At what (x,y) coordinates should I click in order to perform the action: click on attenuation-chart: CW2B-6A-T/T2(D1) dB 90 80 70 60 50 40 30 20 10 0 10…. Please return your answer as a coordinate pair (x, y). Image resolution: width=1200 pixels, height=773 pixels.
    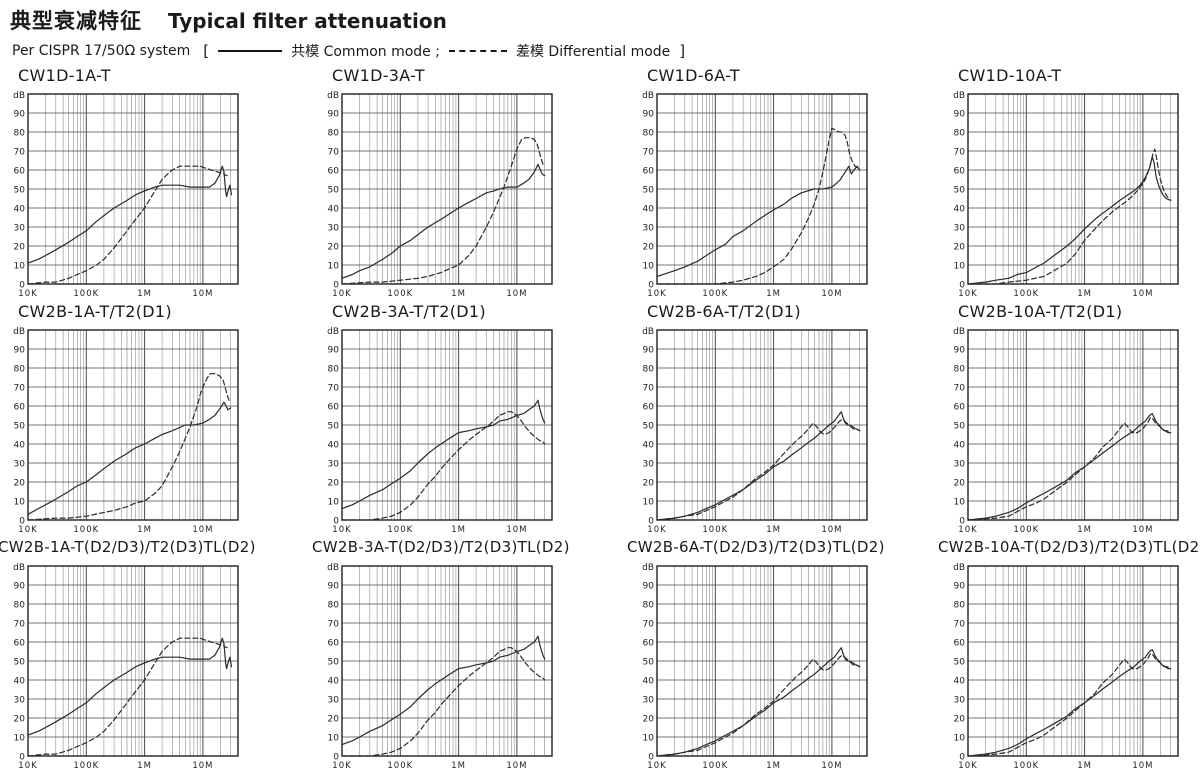
    Looking at the image, I should click on (786, 419).